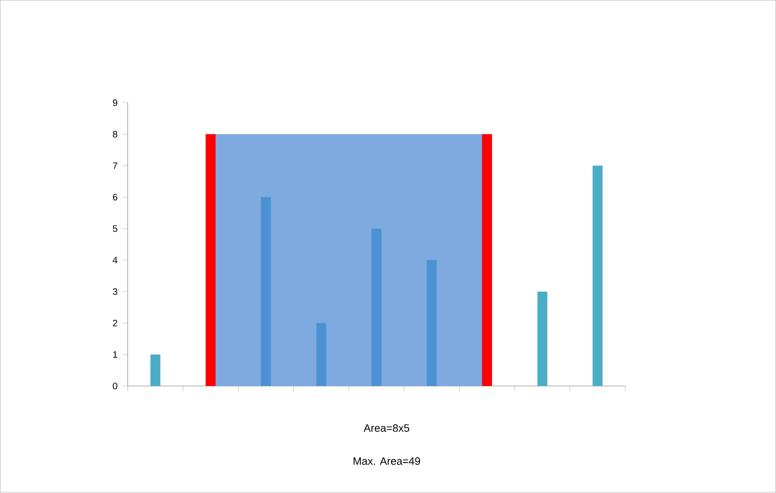 Image resolution: width=776 pixels, height=493 pixels. I want to click on y-tick-label: 5, so click(115, 228).